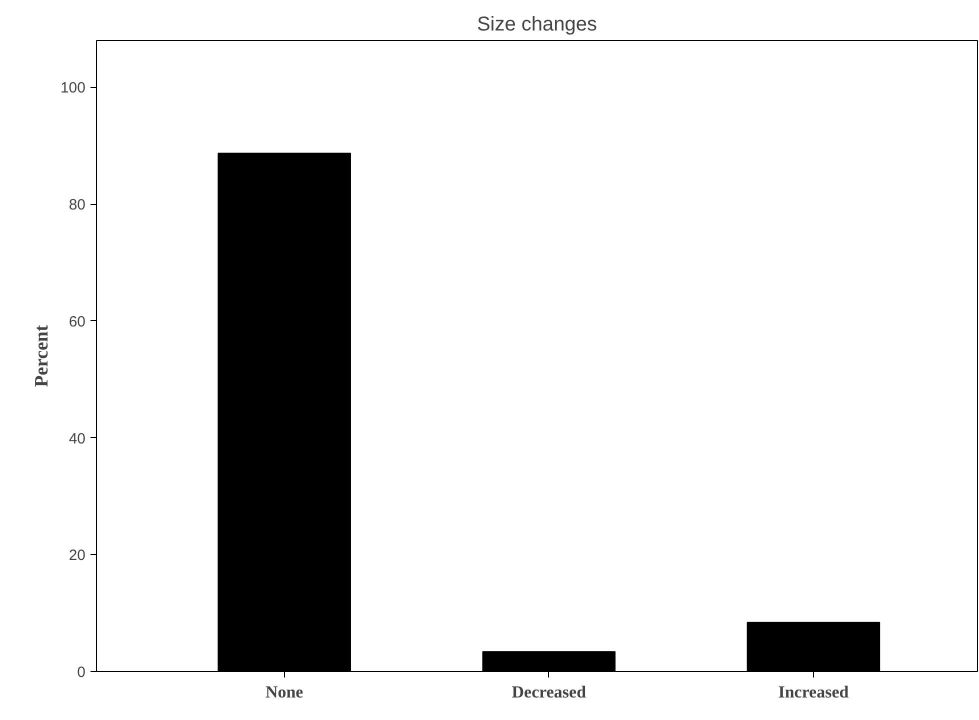 This screenshot has height=720, width=979. Describe the element at coordinates (81, 672) in the screenshot. I see `y-tick-label: 0` at that location.